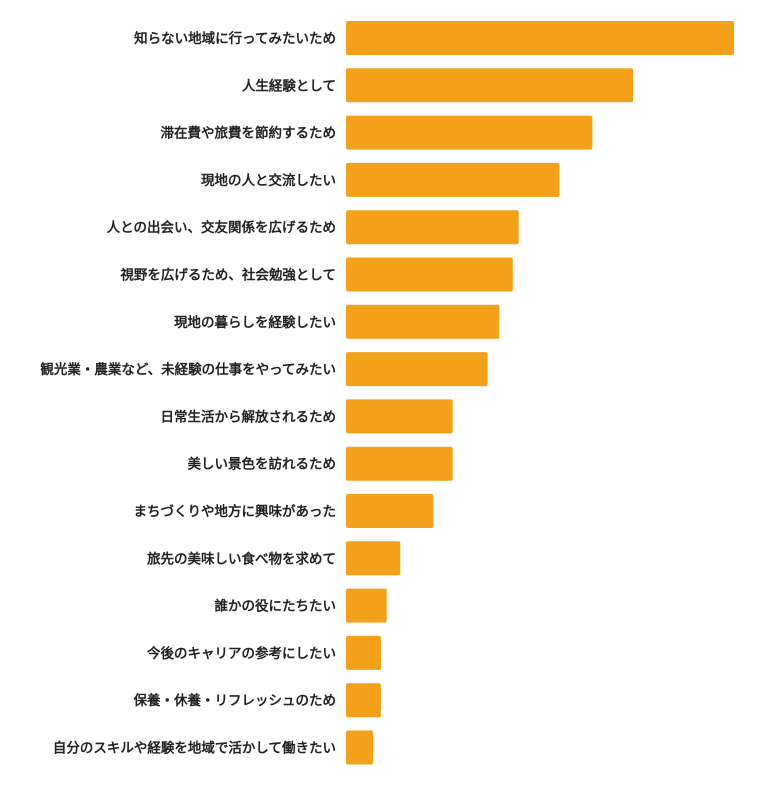 This screenshot has height=804, width=768. What do you see at coordinates (235, 511) in the screenshot?
I see `category-label: まちづくりや地方に興味があった` at bounding box center [235, 511].